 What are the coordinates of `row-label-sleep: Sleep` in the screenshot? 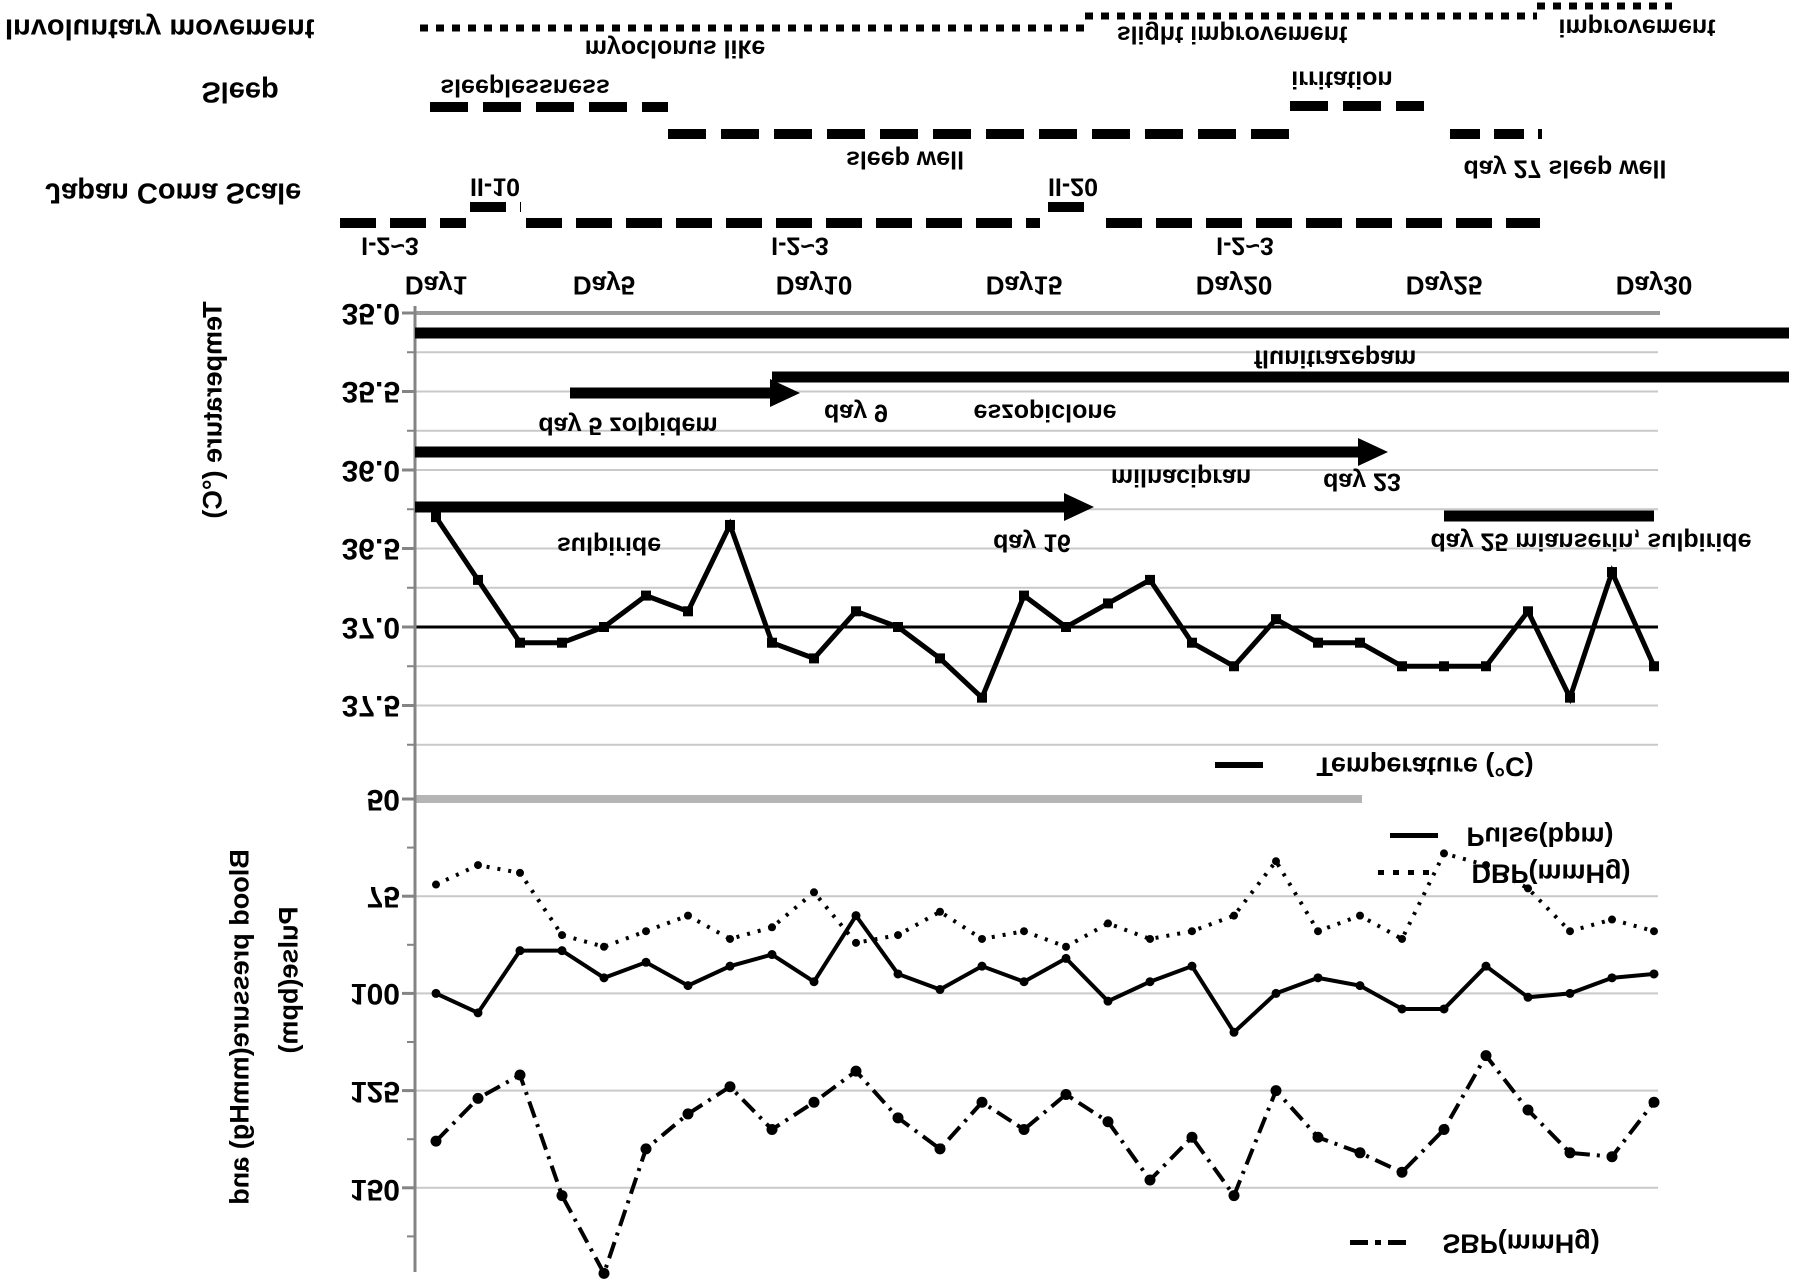 It's located at (240, 91).